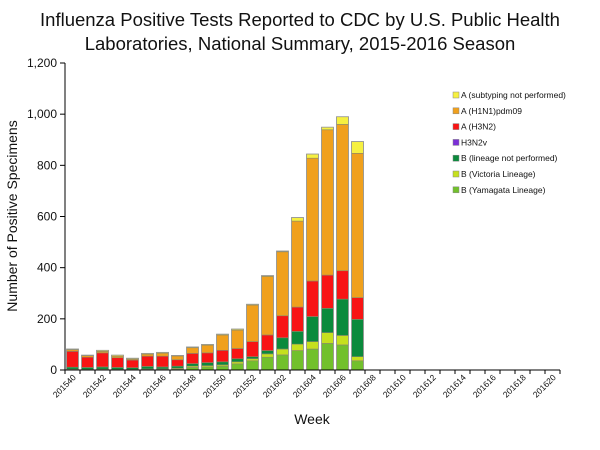 Image resolution: width=600 pixels, height=450 pixels. I want to click on x-tick-label: 201610, so click(394, 385).